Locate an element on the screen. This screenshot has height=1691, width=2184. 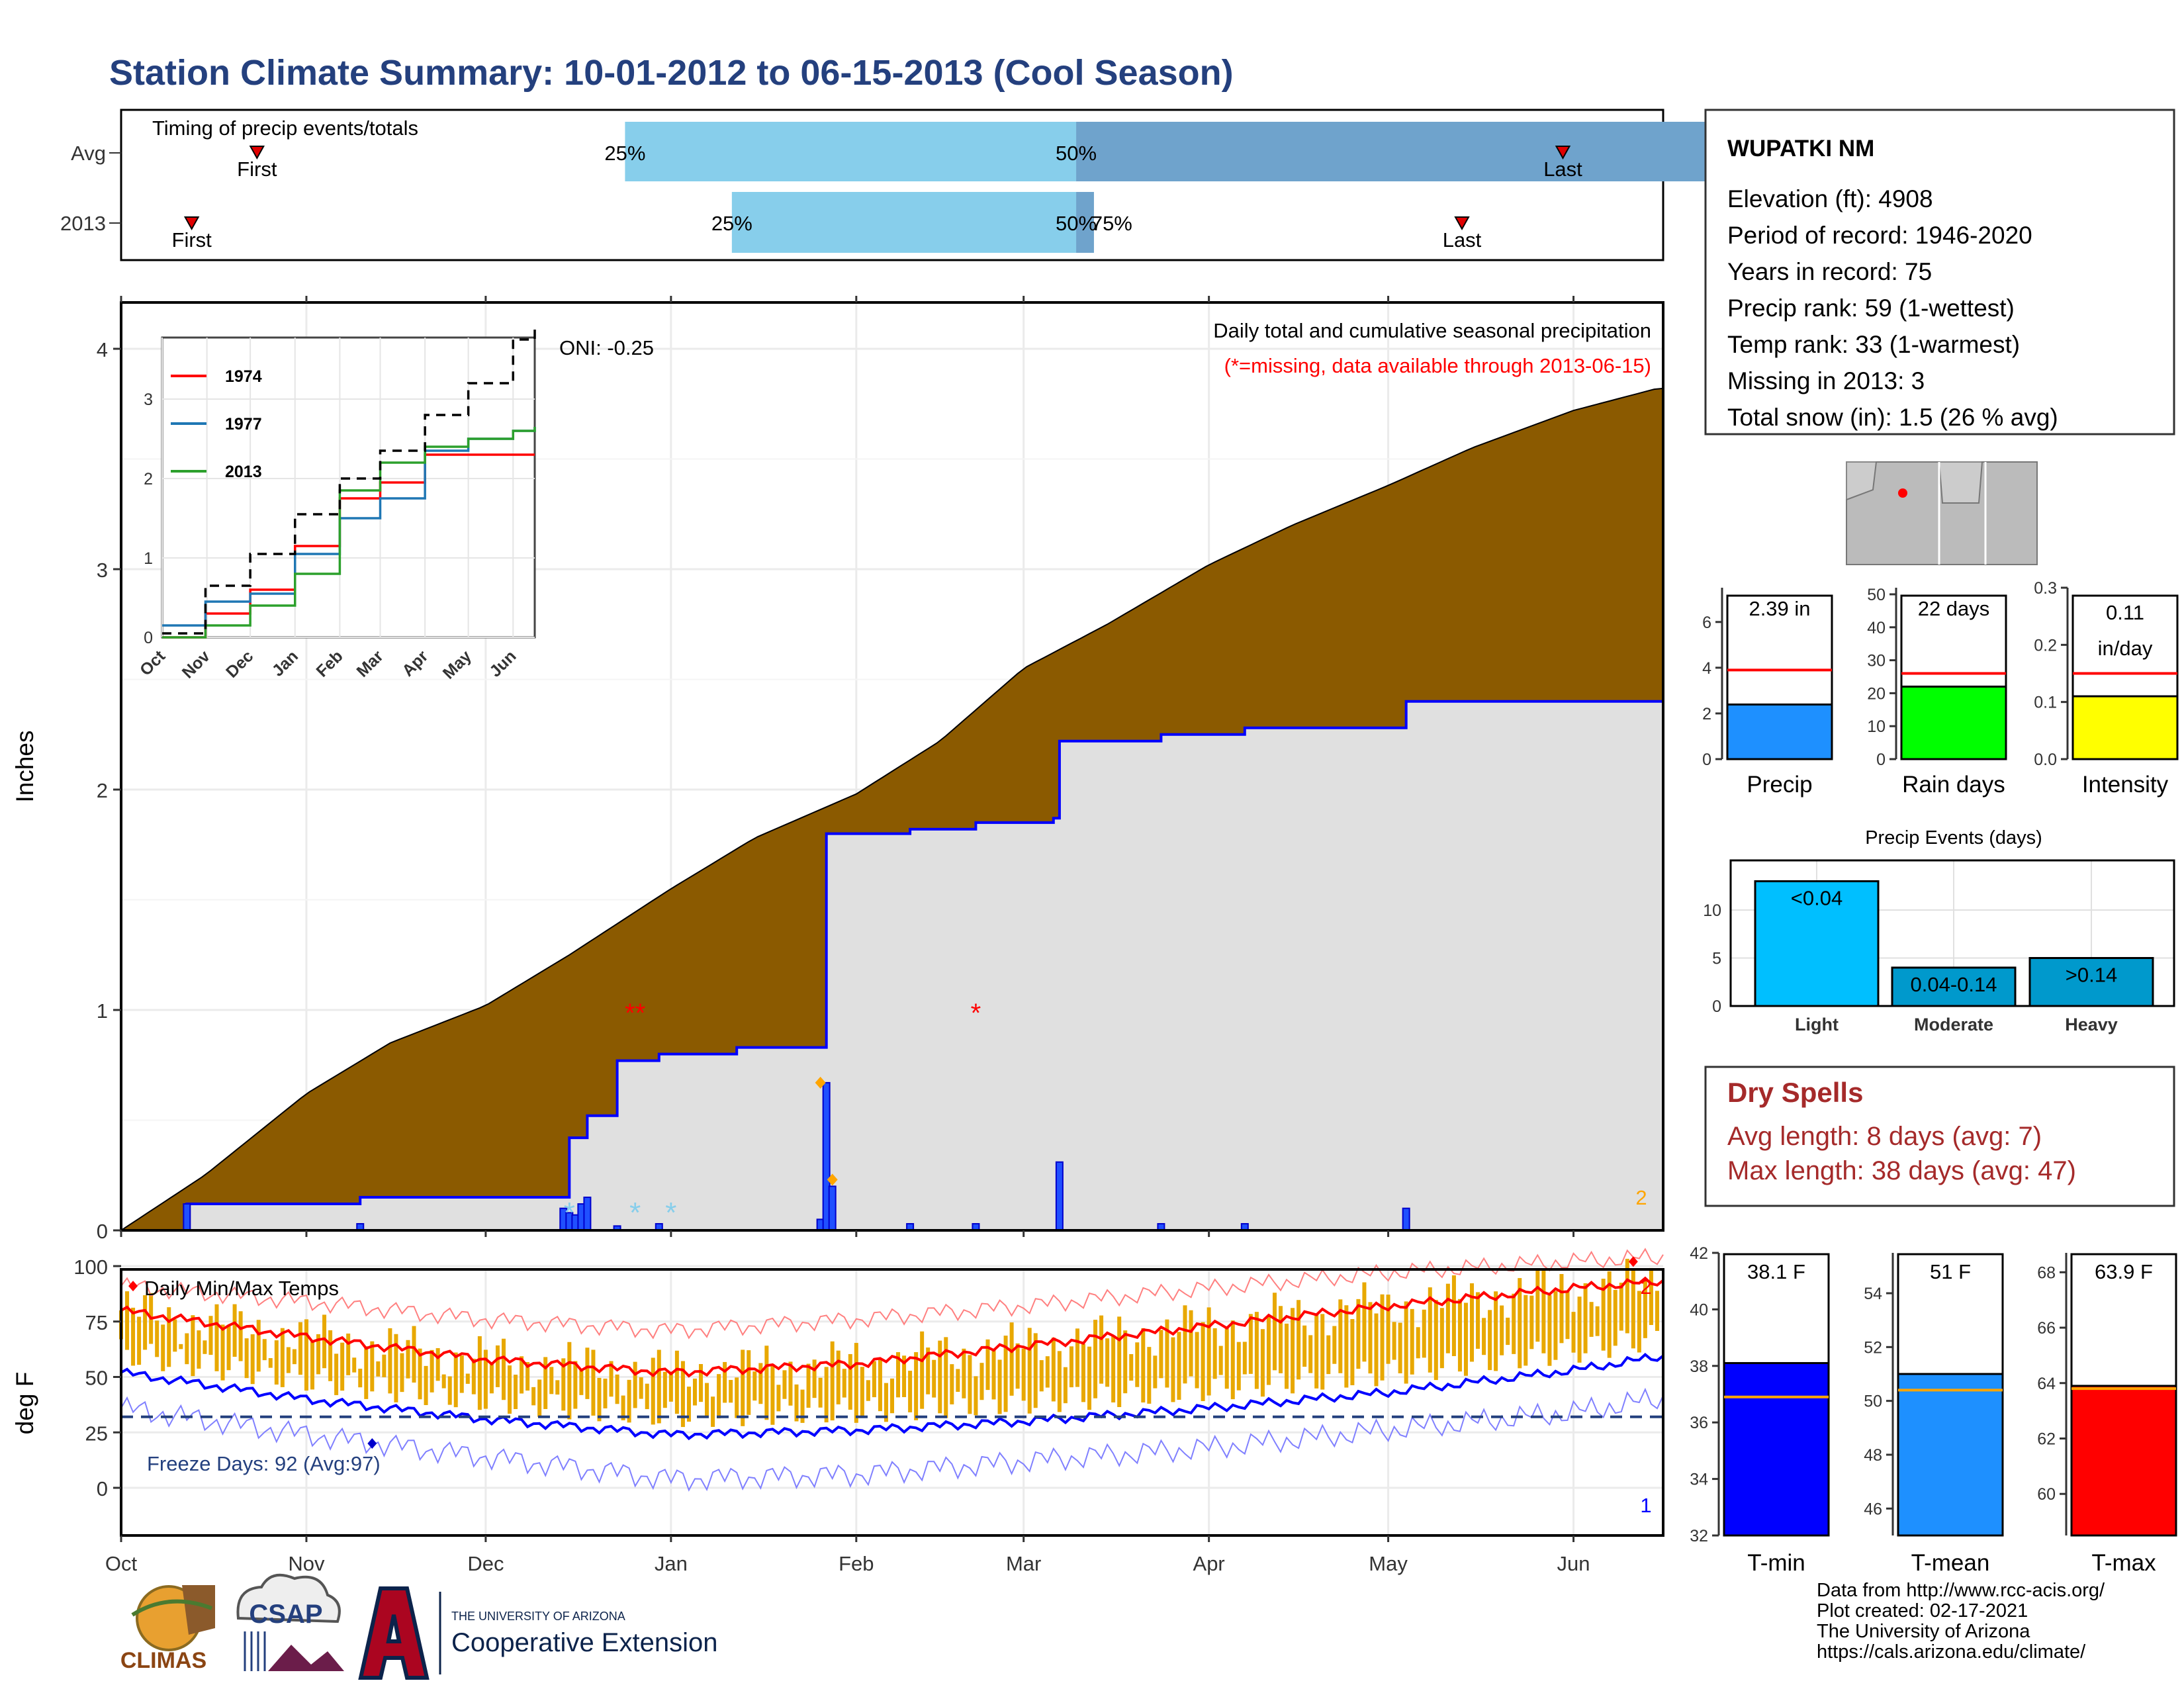
map-state-outlines is located at coordinates (1942, 513).